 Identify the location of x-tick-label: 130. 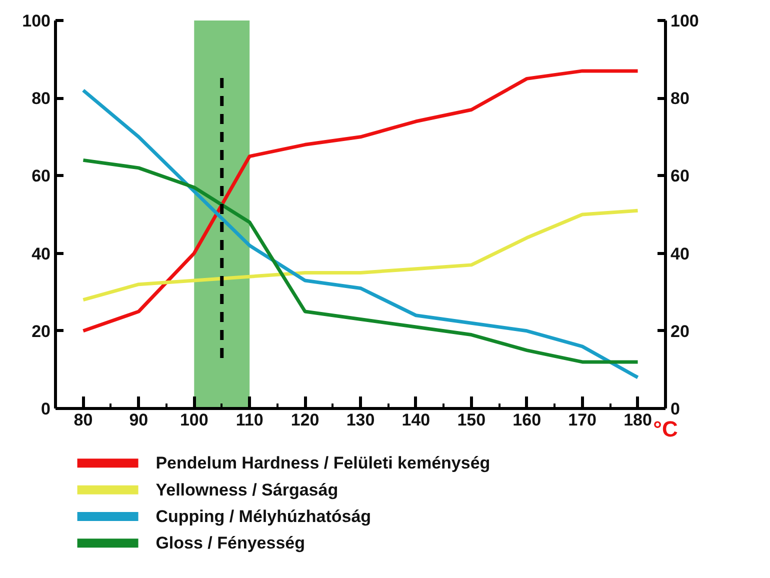
(360, 420).